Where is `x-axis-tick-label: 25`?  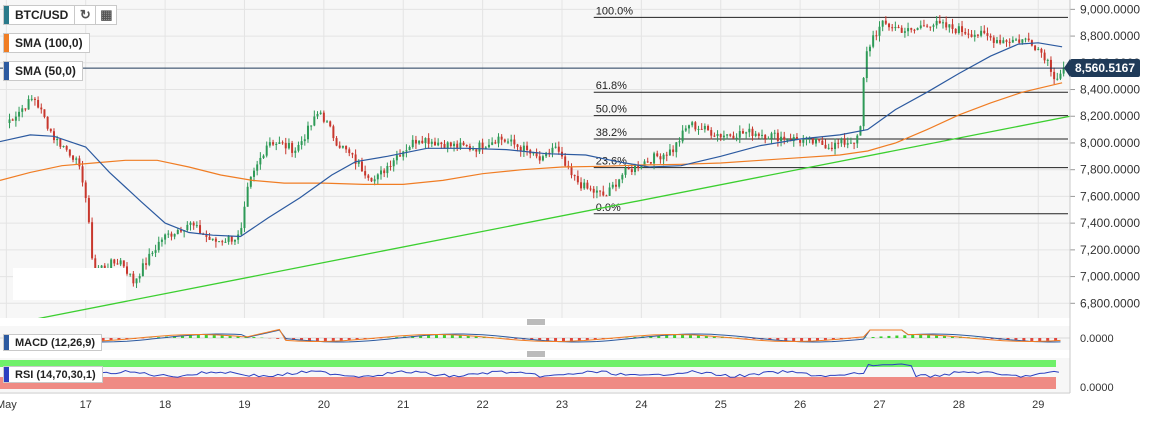 x-axis-tick-label: 25 is located at coordinates (721, 405).